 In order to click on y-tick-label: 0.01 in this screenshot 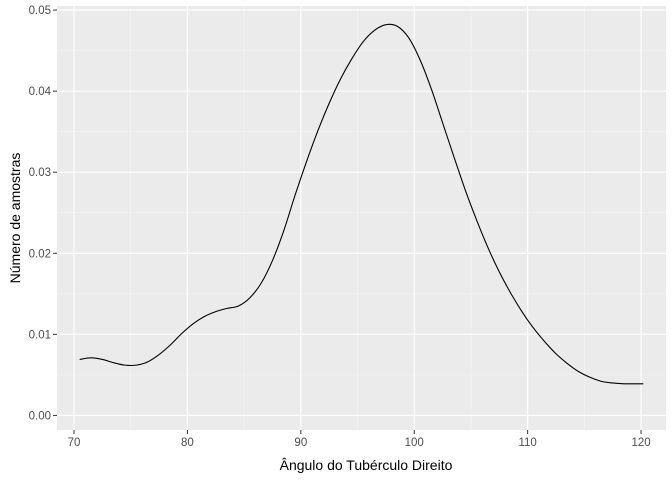, I will do `click(40, 335)`.